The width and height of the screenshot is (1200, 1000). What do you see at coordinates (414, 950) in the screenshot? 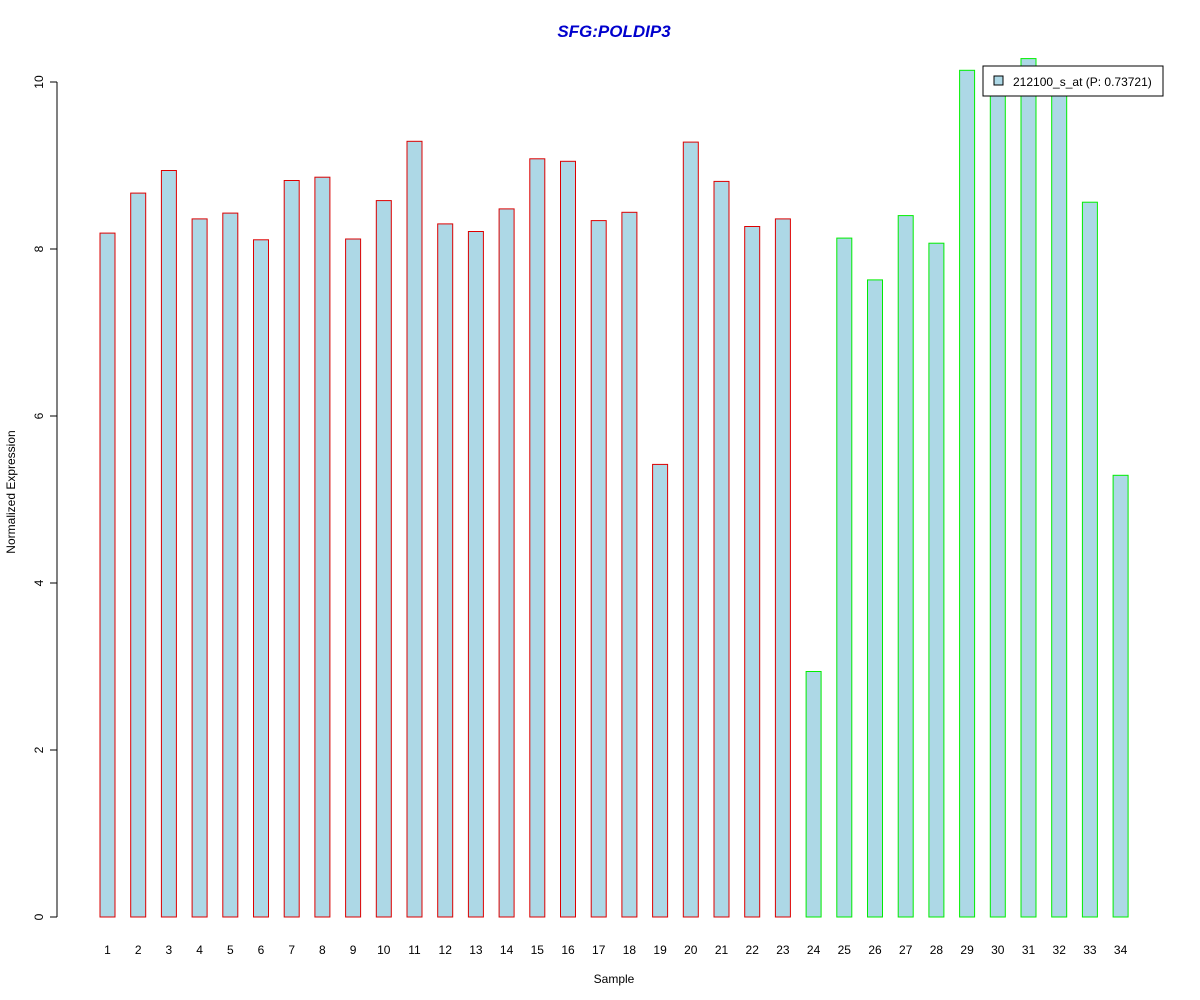
I see `x-tick-label: 11` at bounding box center [414, 950].